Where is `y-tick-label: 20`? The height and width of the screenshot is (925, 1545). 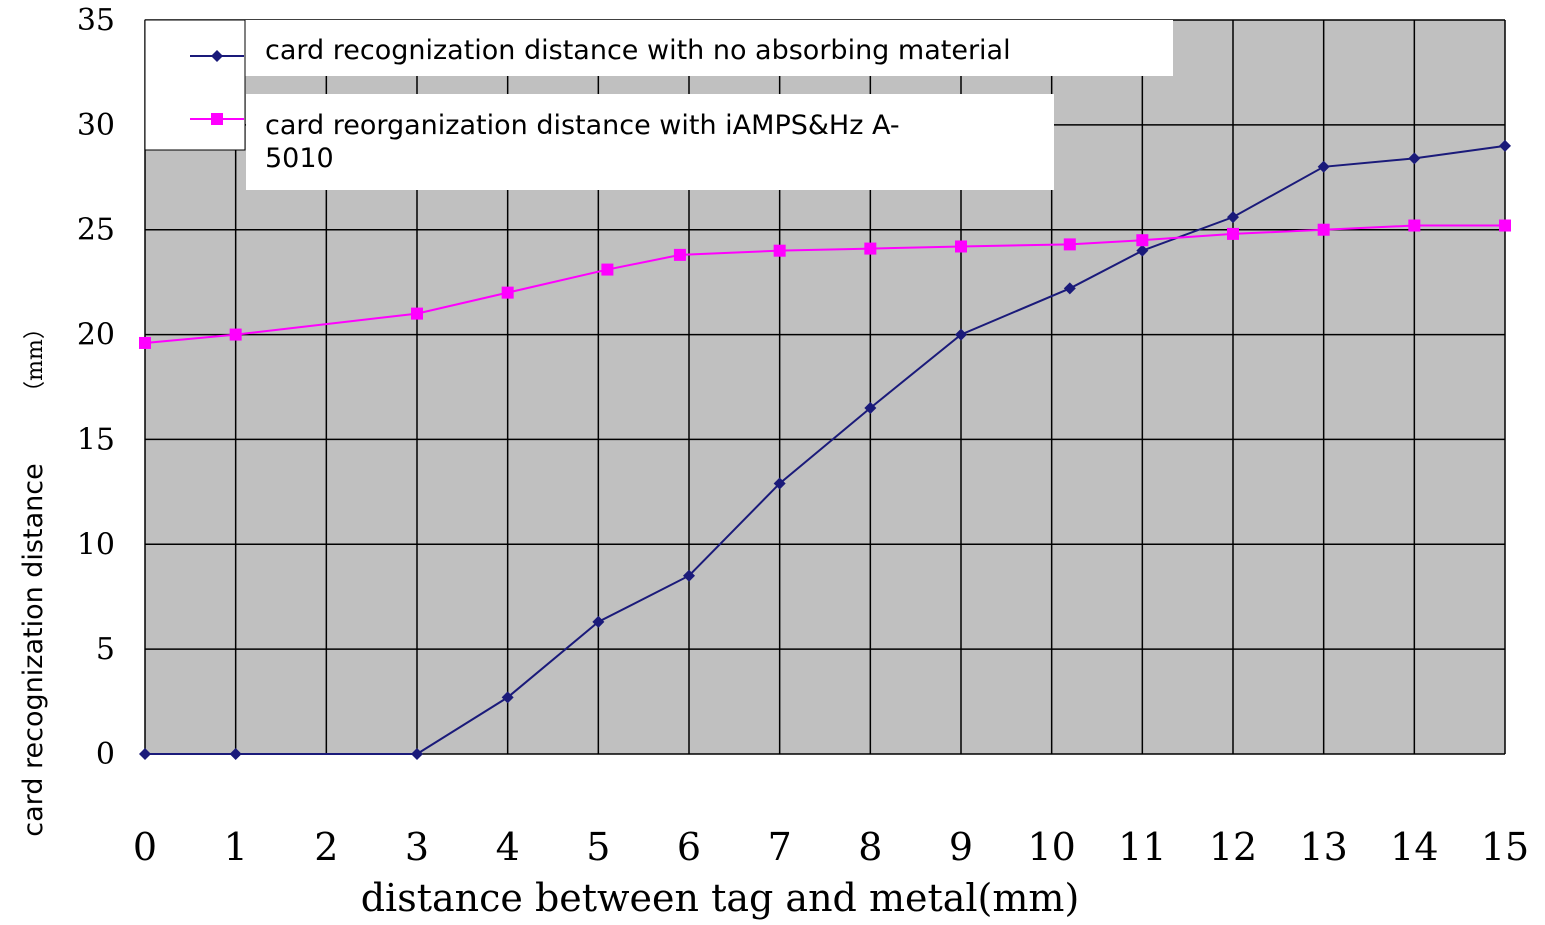 y-tick-label: 20 is located at coordinates (96, 335).